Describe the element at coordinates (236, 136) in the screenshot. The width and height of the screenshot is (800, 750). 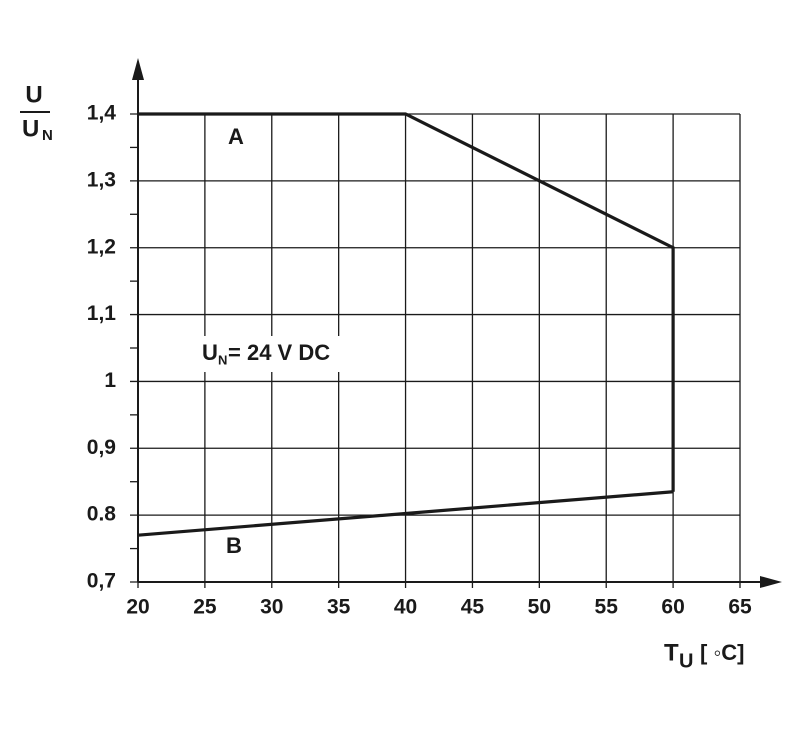
I see `series-label: A` at that location.